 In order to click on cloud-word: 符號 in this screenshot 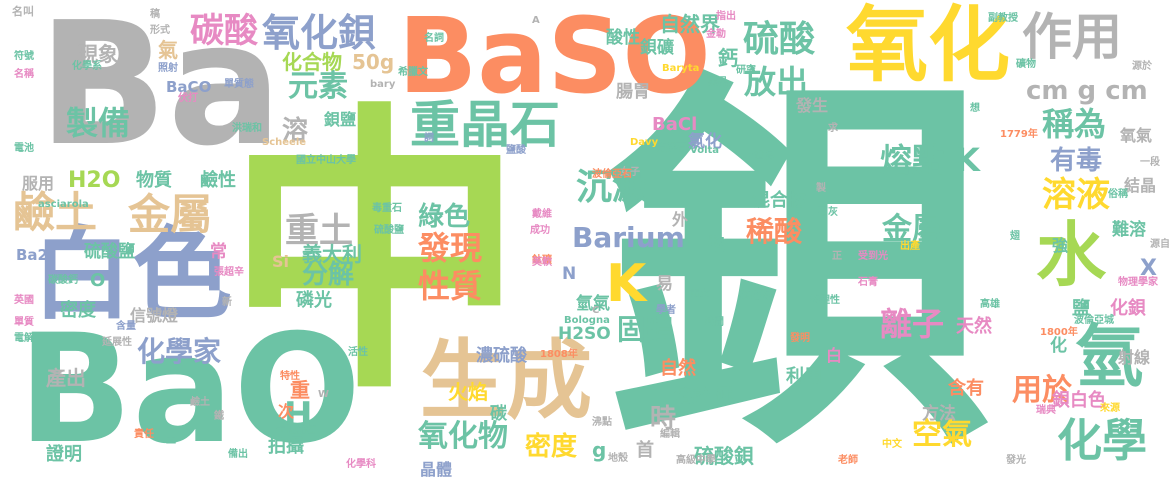, I will do `click(24, 56)`.